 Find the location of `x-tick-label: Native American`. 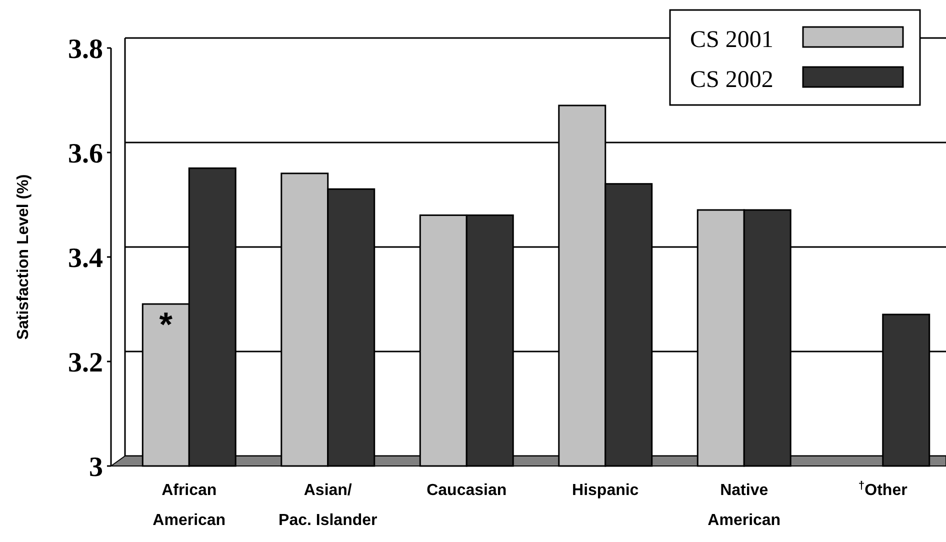

x-tick-label: Native American is located at coordinates (744, 505).